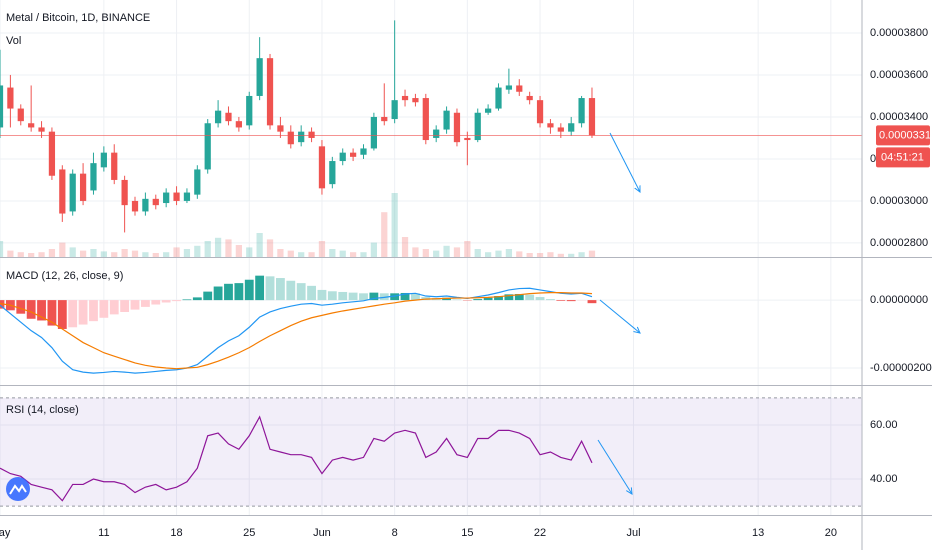 The image size is (932, 550). I want to click on y-tick-label: 0.00003000, so click(899, 201).